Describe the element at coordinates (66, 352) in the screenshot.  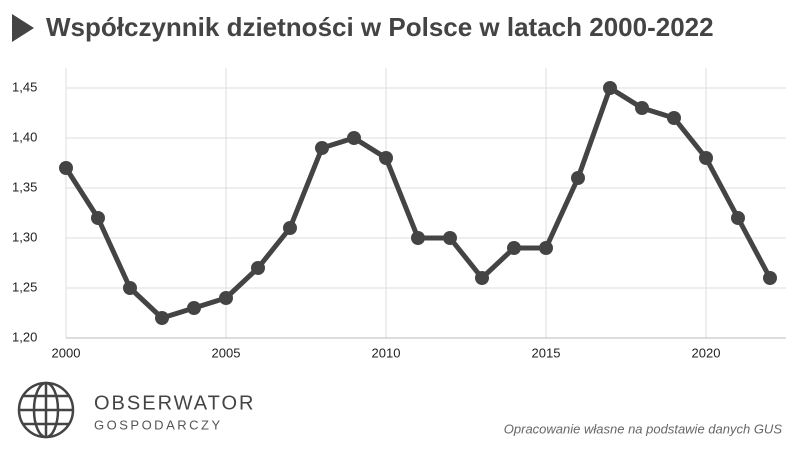
I see `x-tick-label: 2000` at that location.